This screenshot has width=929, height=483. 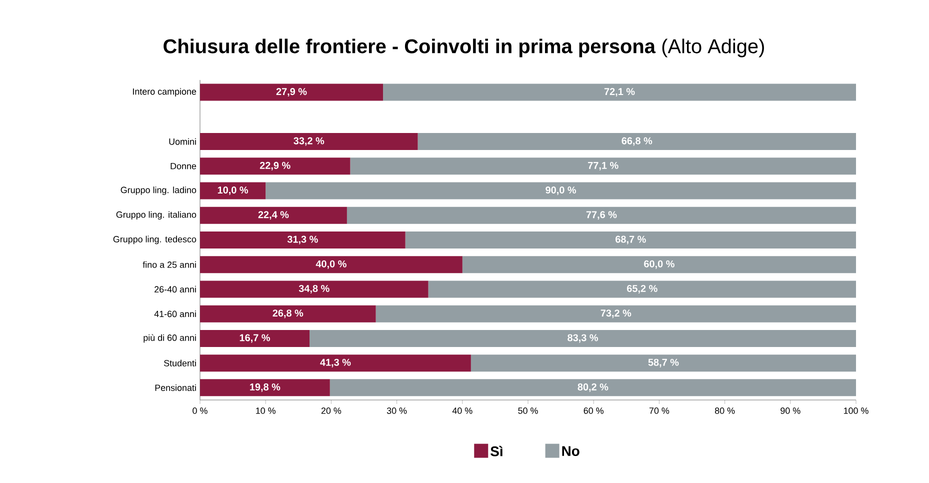 I want to click on data-label: 65,2 %, so click(x=642, y=289).